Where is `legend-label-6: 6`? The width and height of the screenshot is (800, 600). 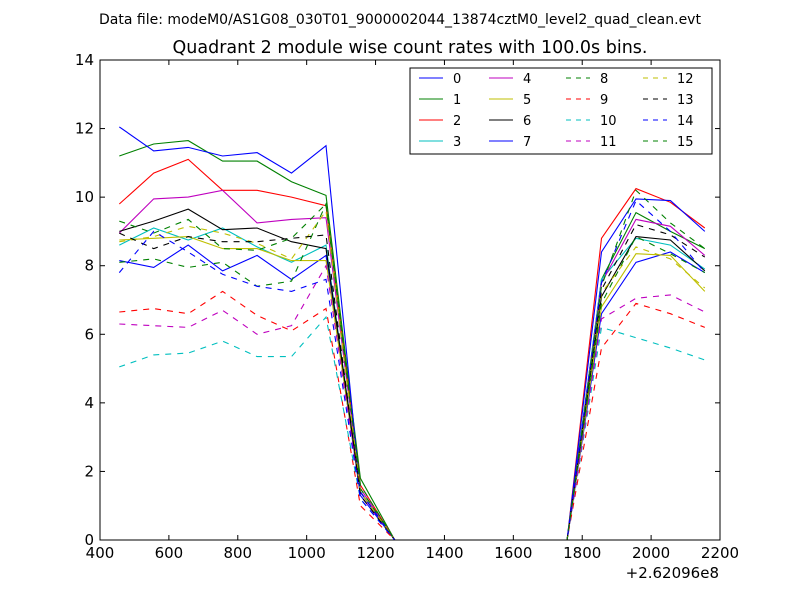 legend-label-6: 6 is located at coordinates (527, 121).